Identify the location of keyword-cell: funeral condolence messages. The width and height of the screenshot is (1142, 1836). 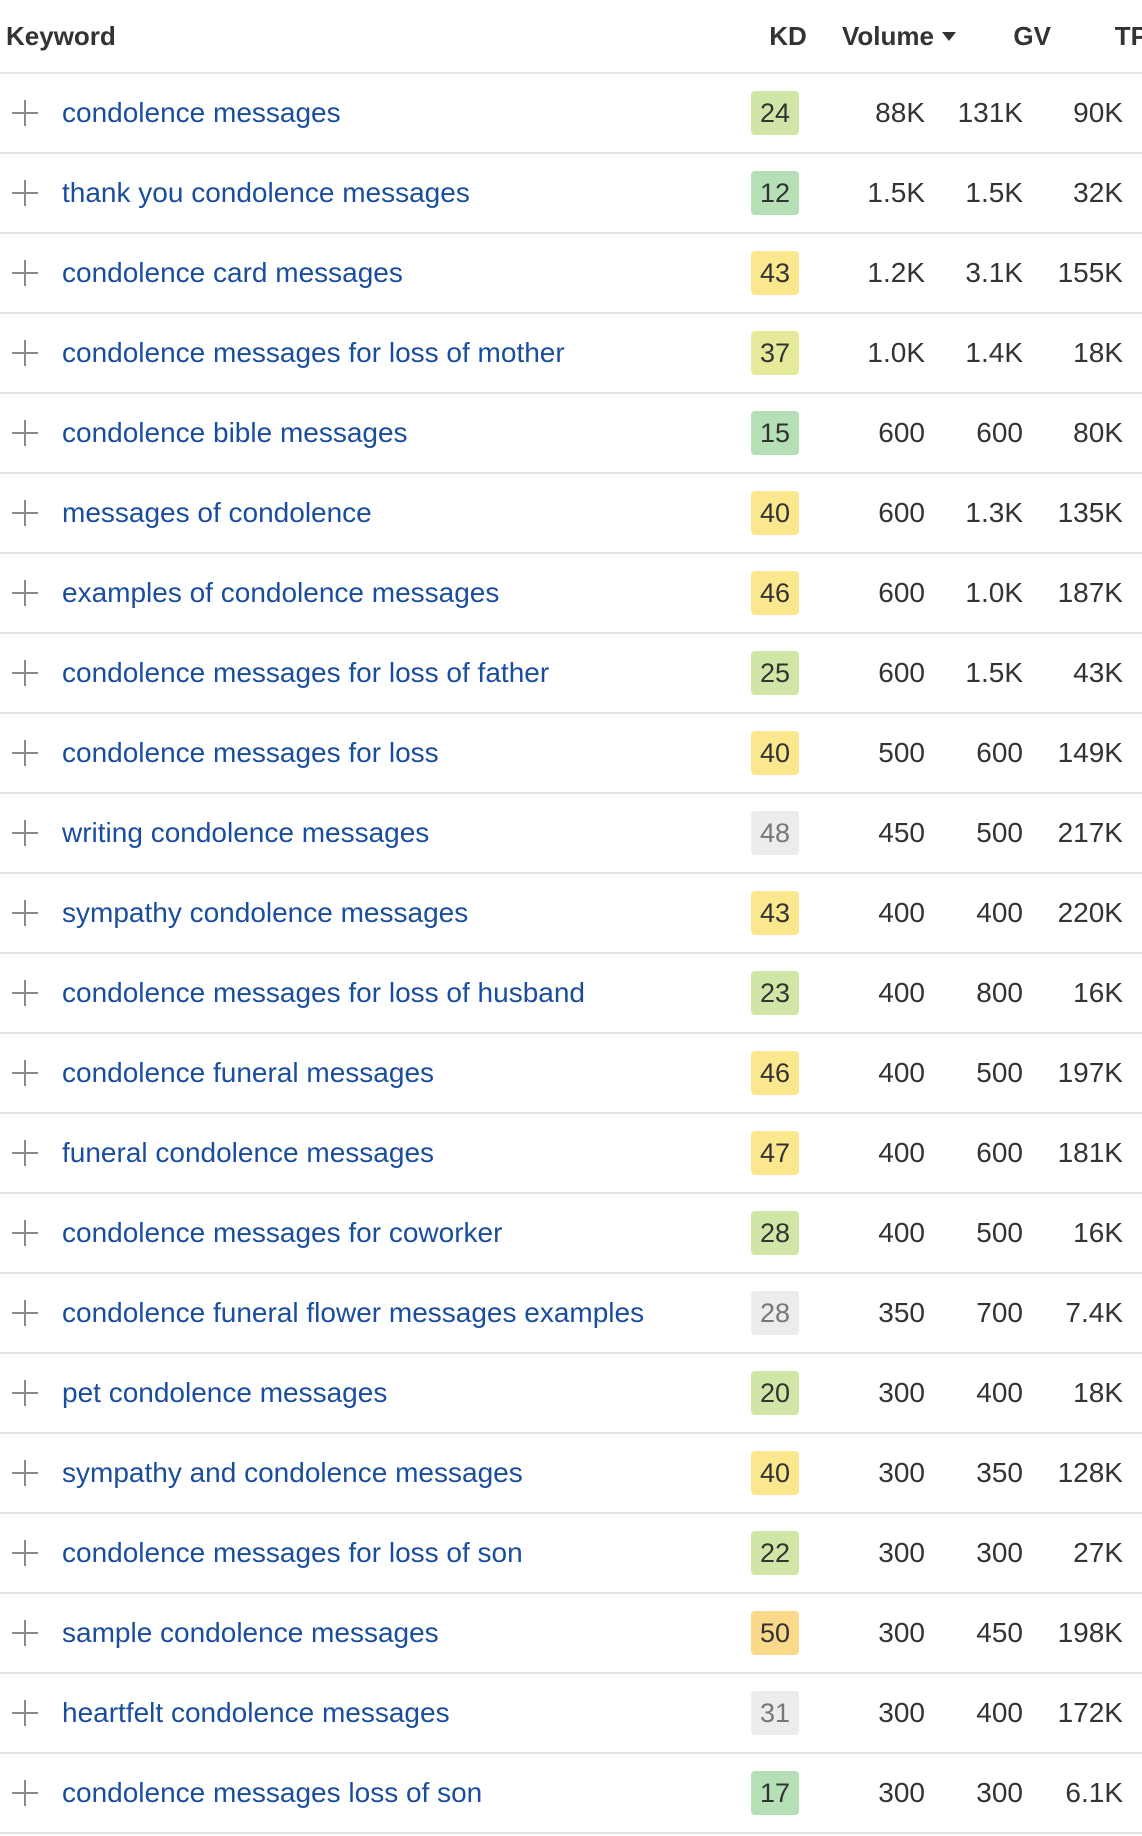
(365, 1153).